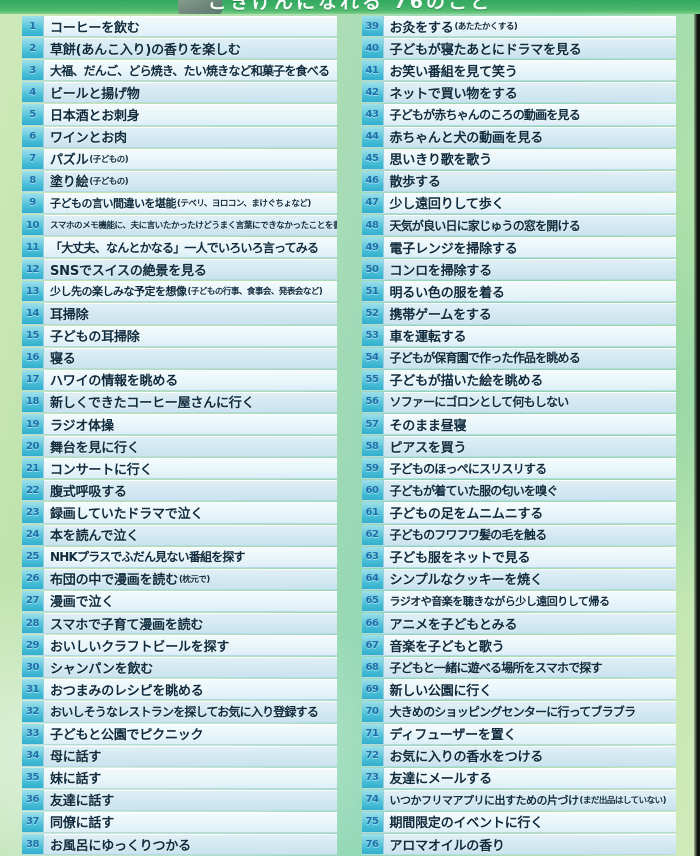 This screenshot has width=700, height=856. Describe the element at coordinates (33, 578) in the screenshot. I see `list-row-number: 26` at that location.